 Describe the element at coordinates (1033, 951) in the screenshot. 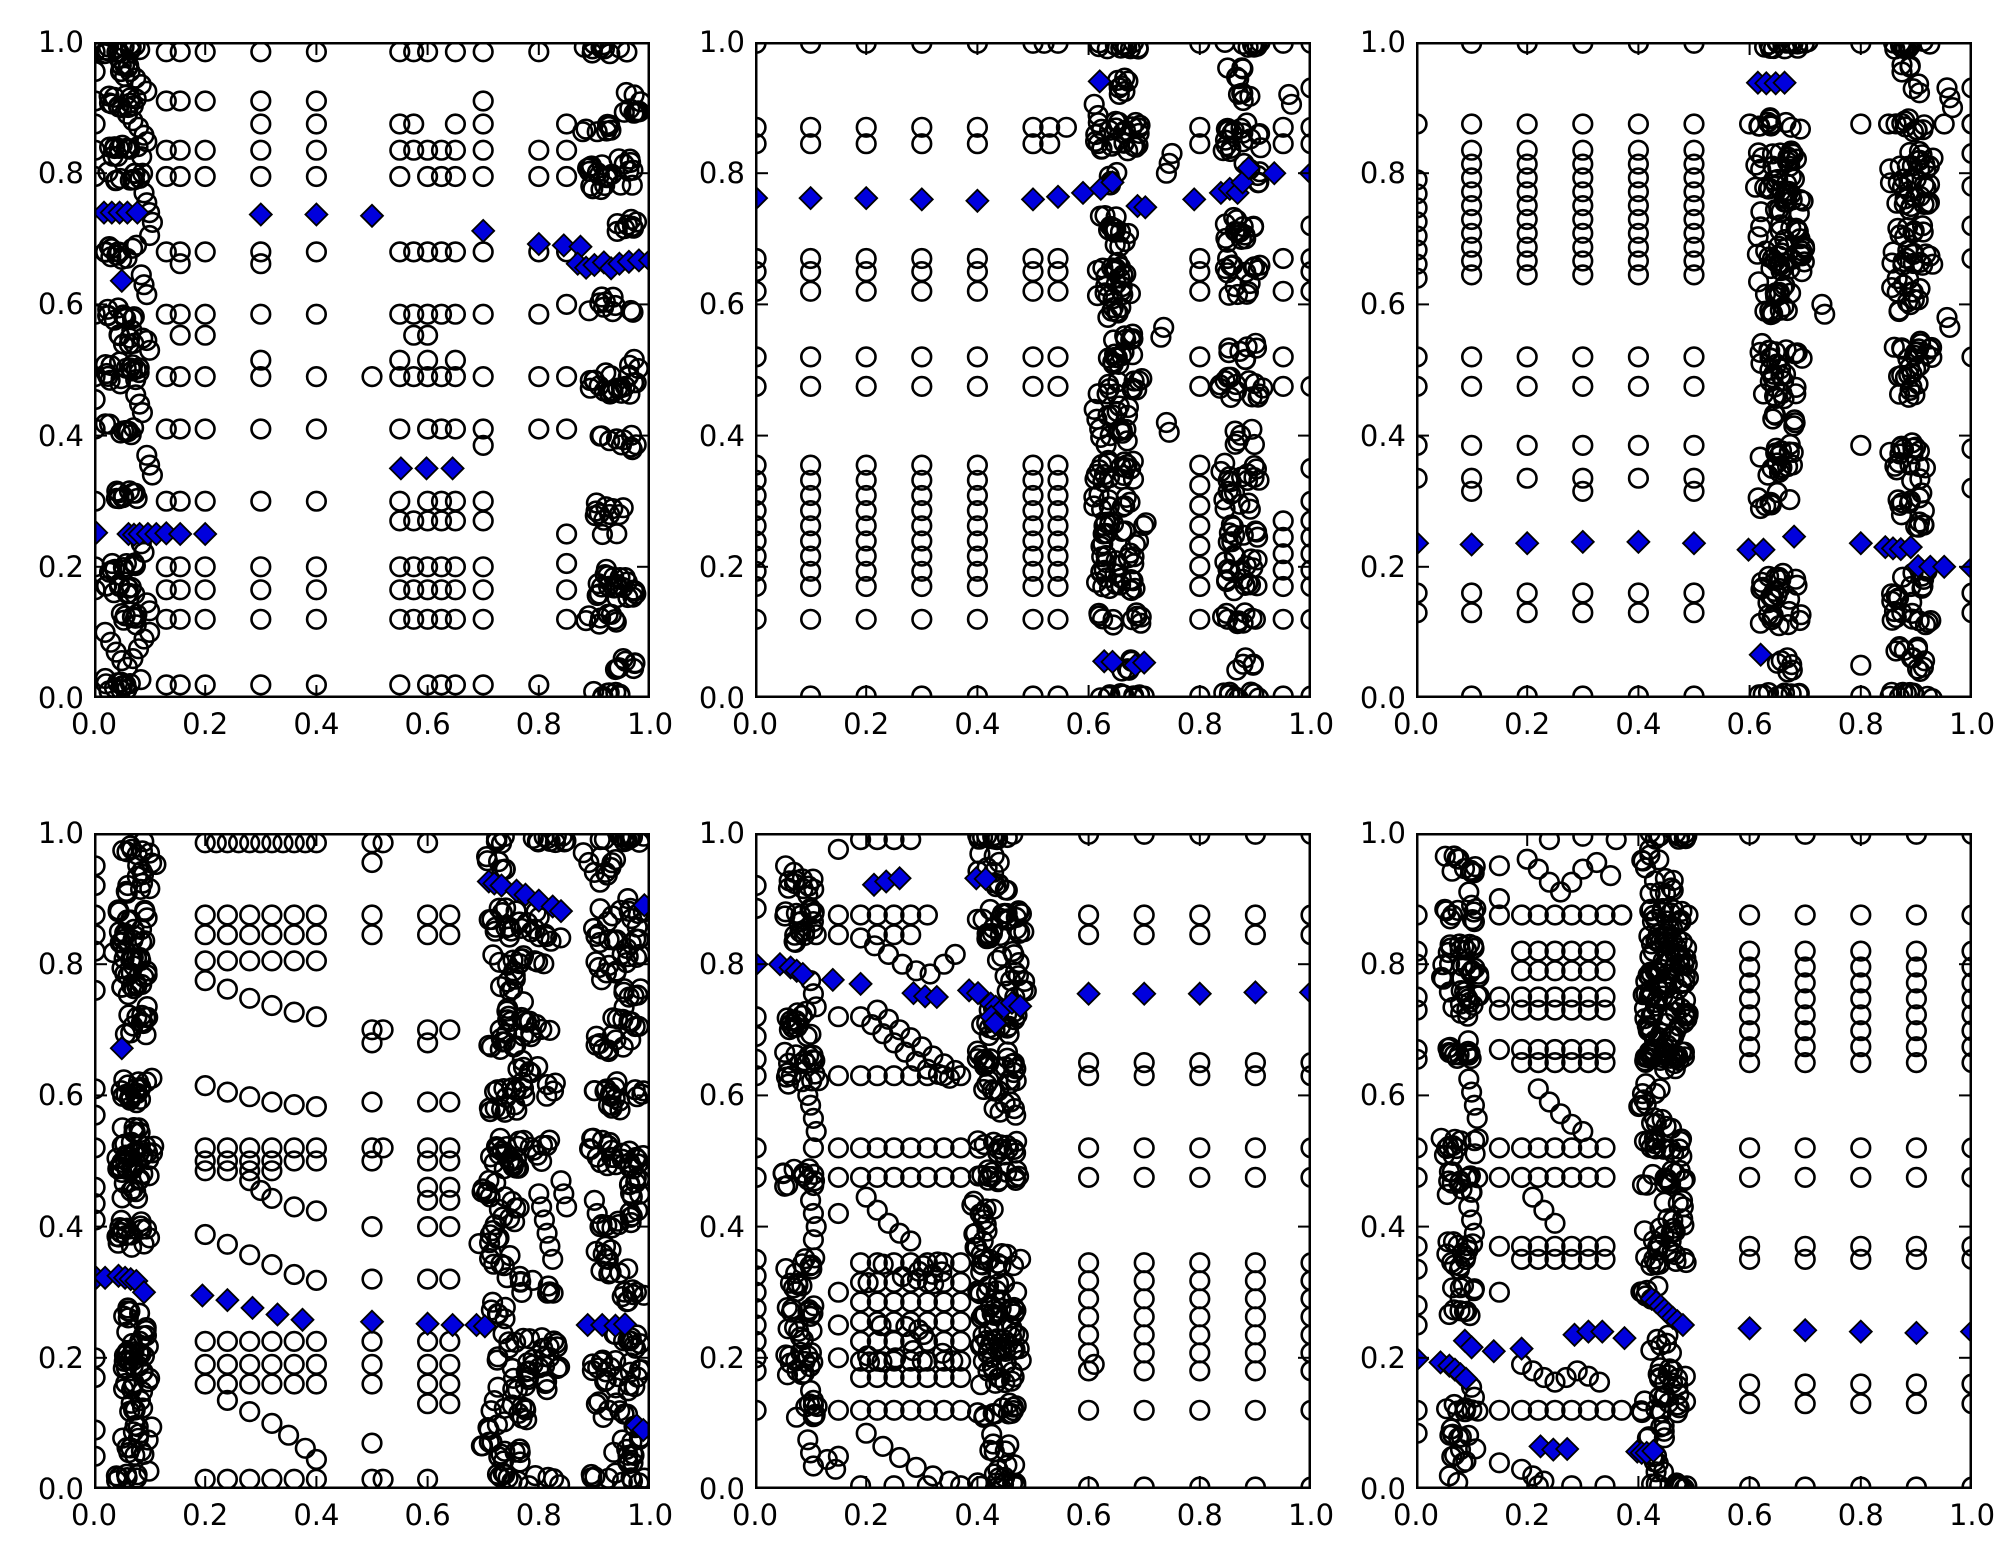

I see `diamonds-layer` at that location.